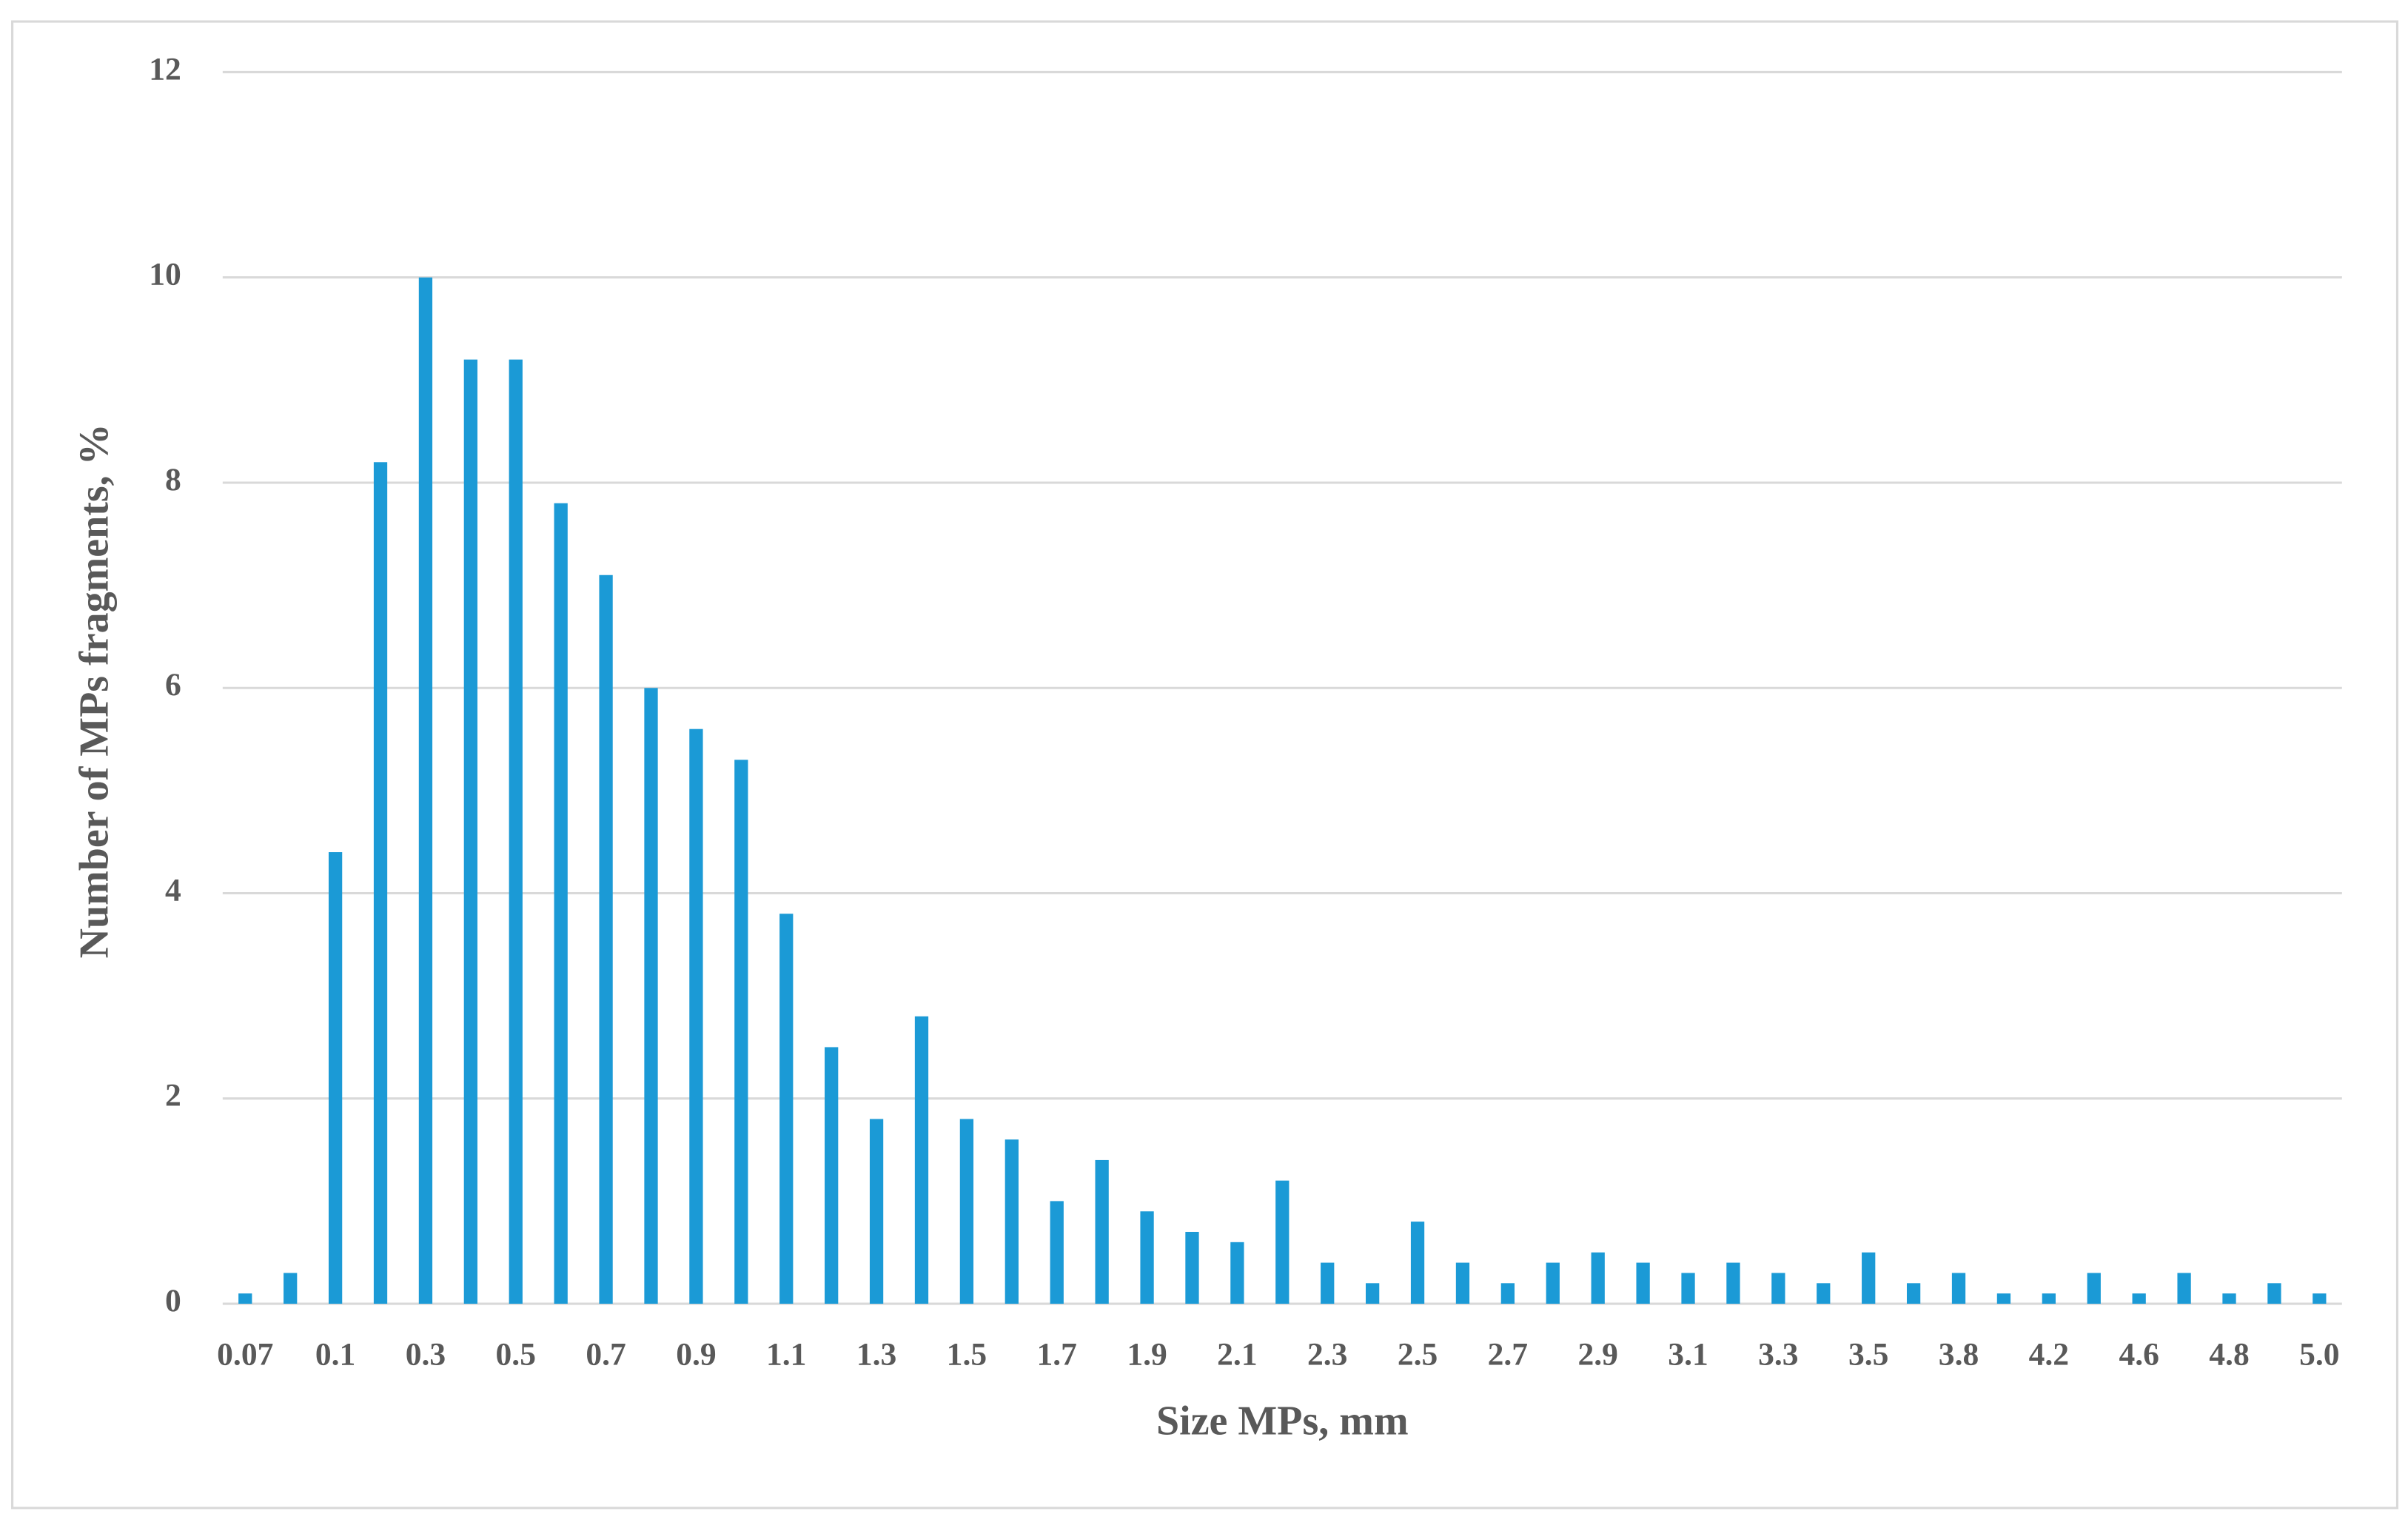 The width and height of the screenshot is (2408, 1531). What do you see at coordinates (165, 274) in the screenshot?
I see `y-tick-label: 10` at bounding box center [165, 274].